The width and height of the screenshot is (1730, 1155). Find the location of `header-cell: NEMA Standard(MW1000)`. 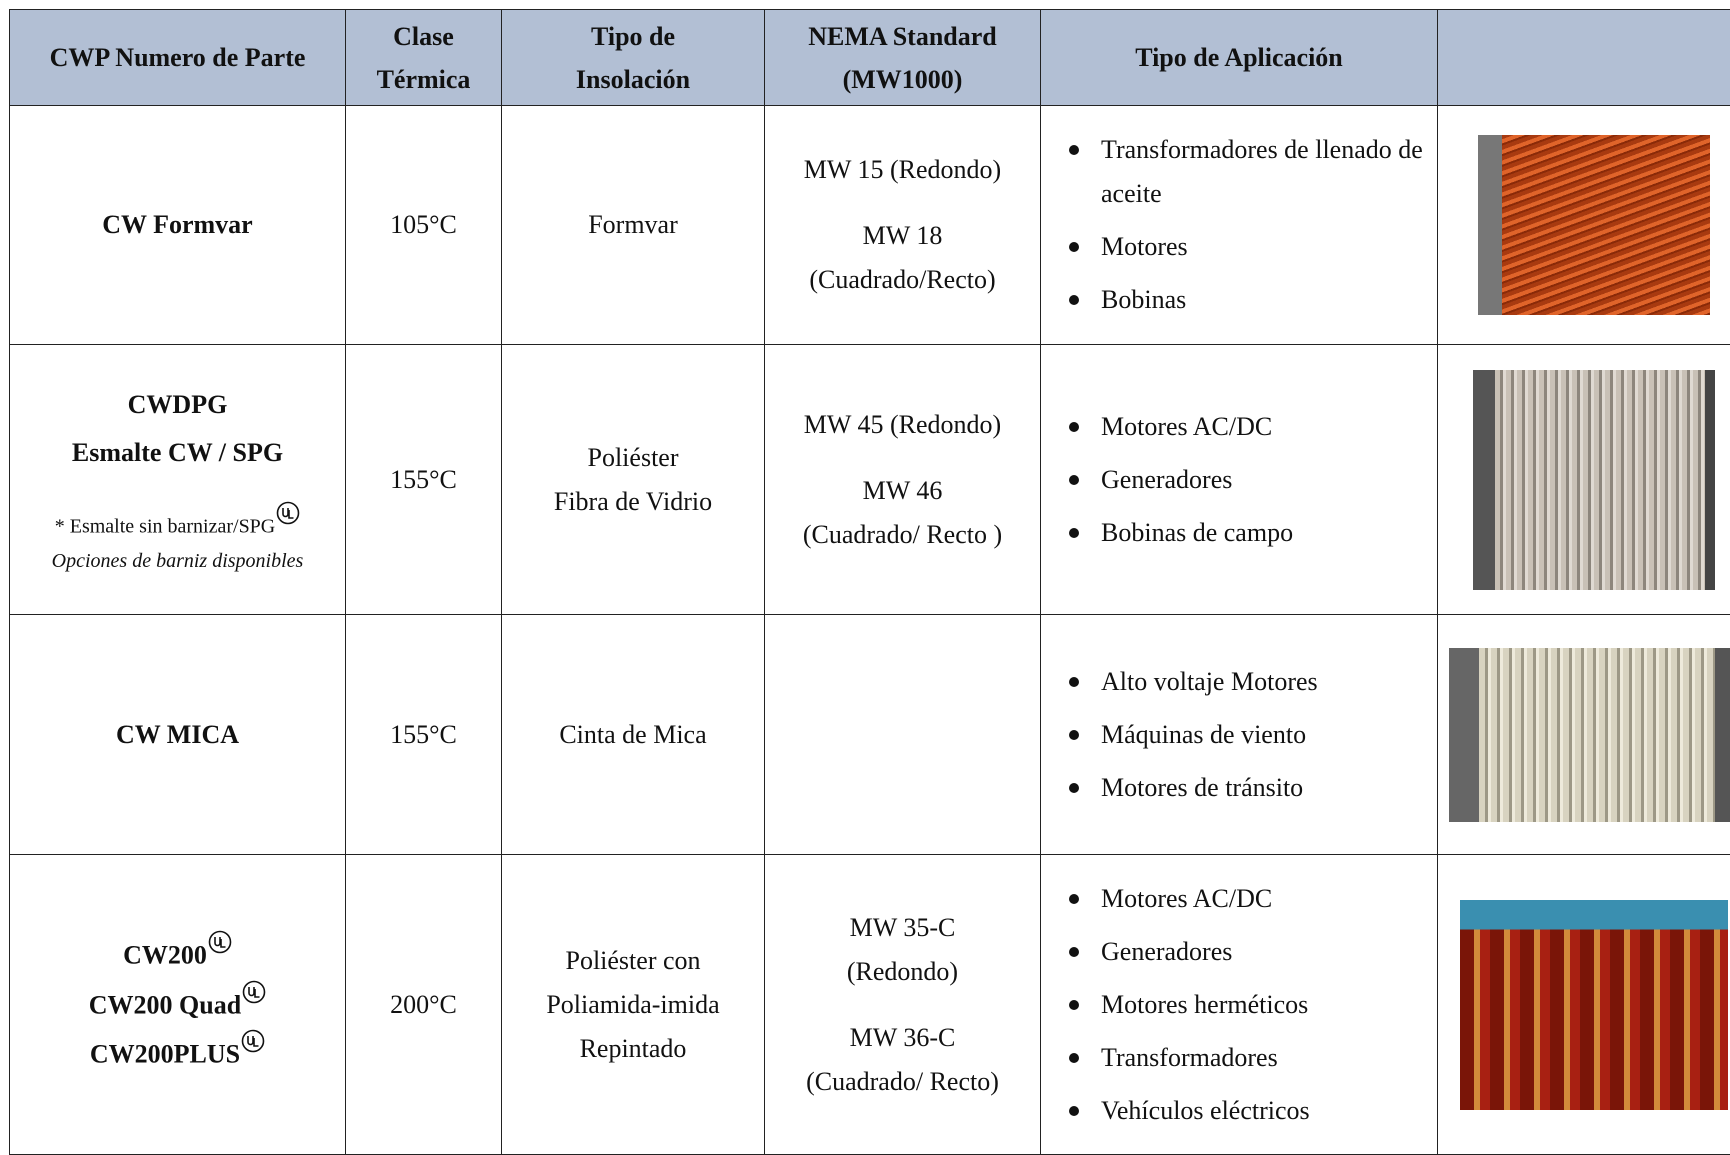

header-cell: NEMA Standard(MW1000) is located at coordinates (903, 58).